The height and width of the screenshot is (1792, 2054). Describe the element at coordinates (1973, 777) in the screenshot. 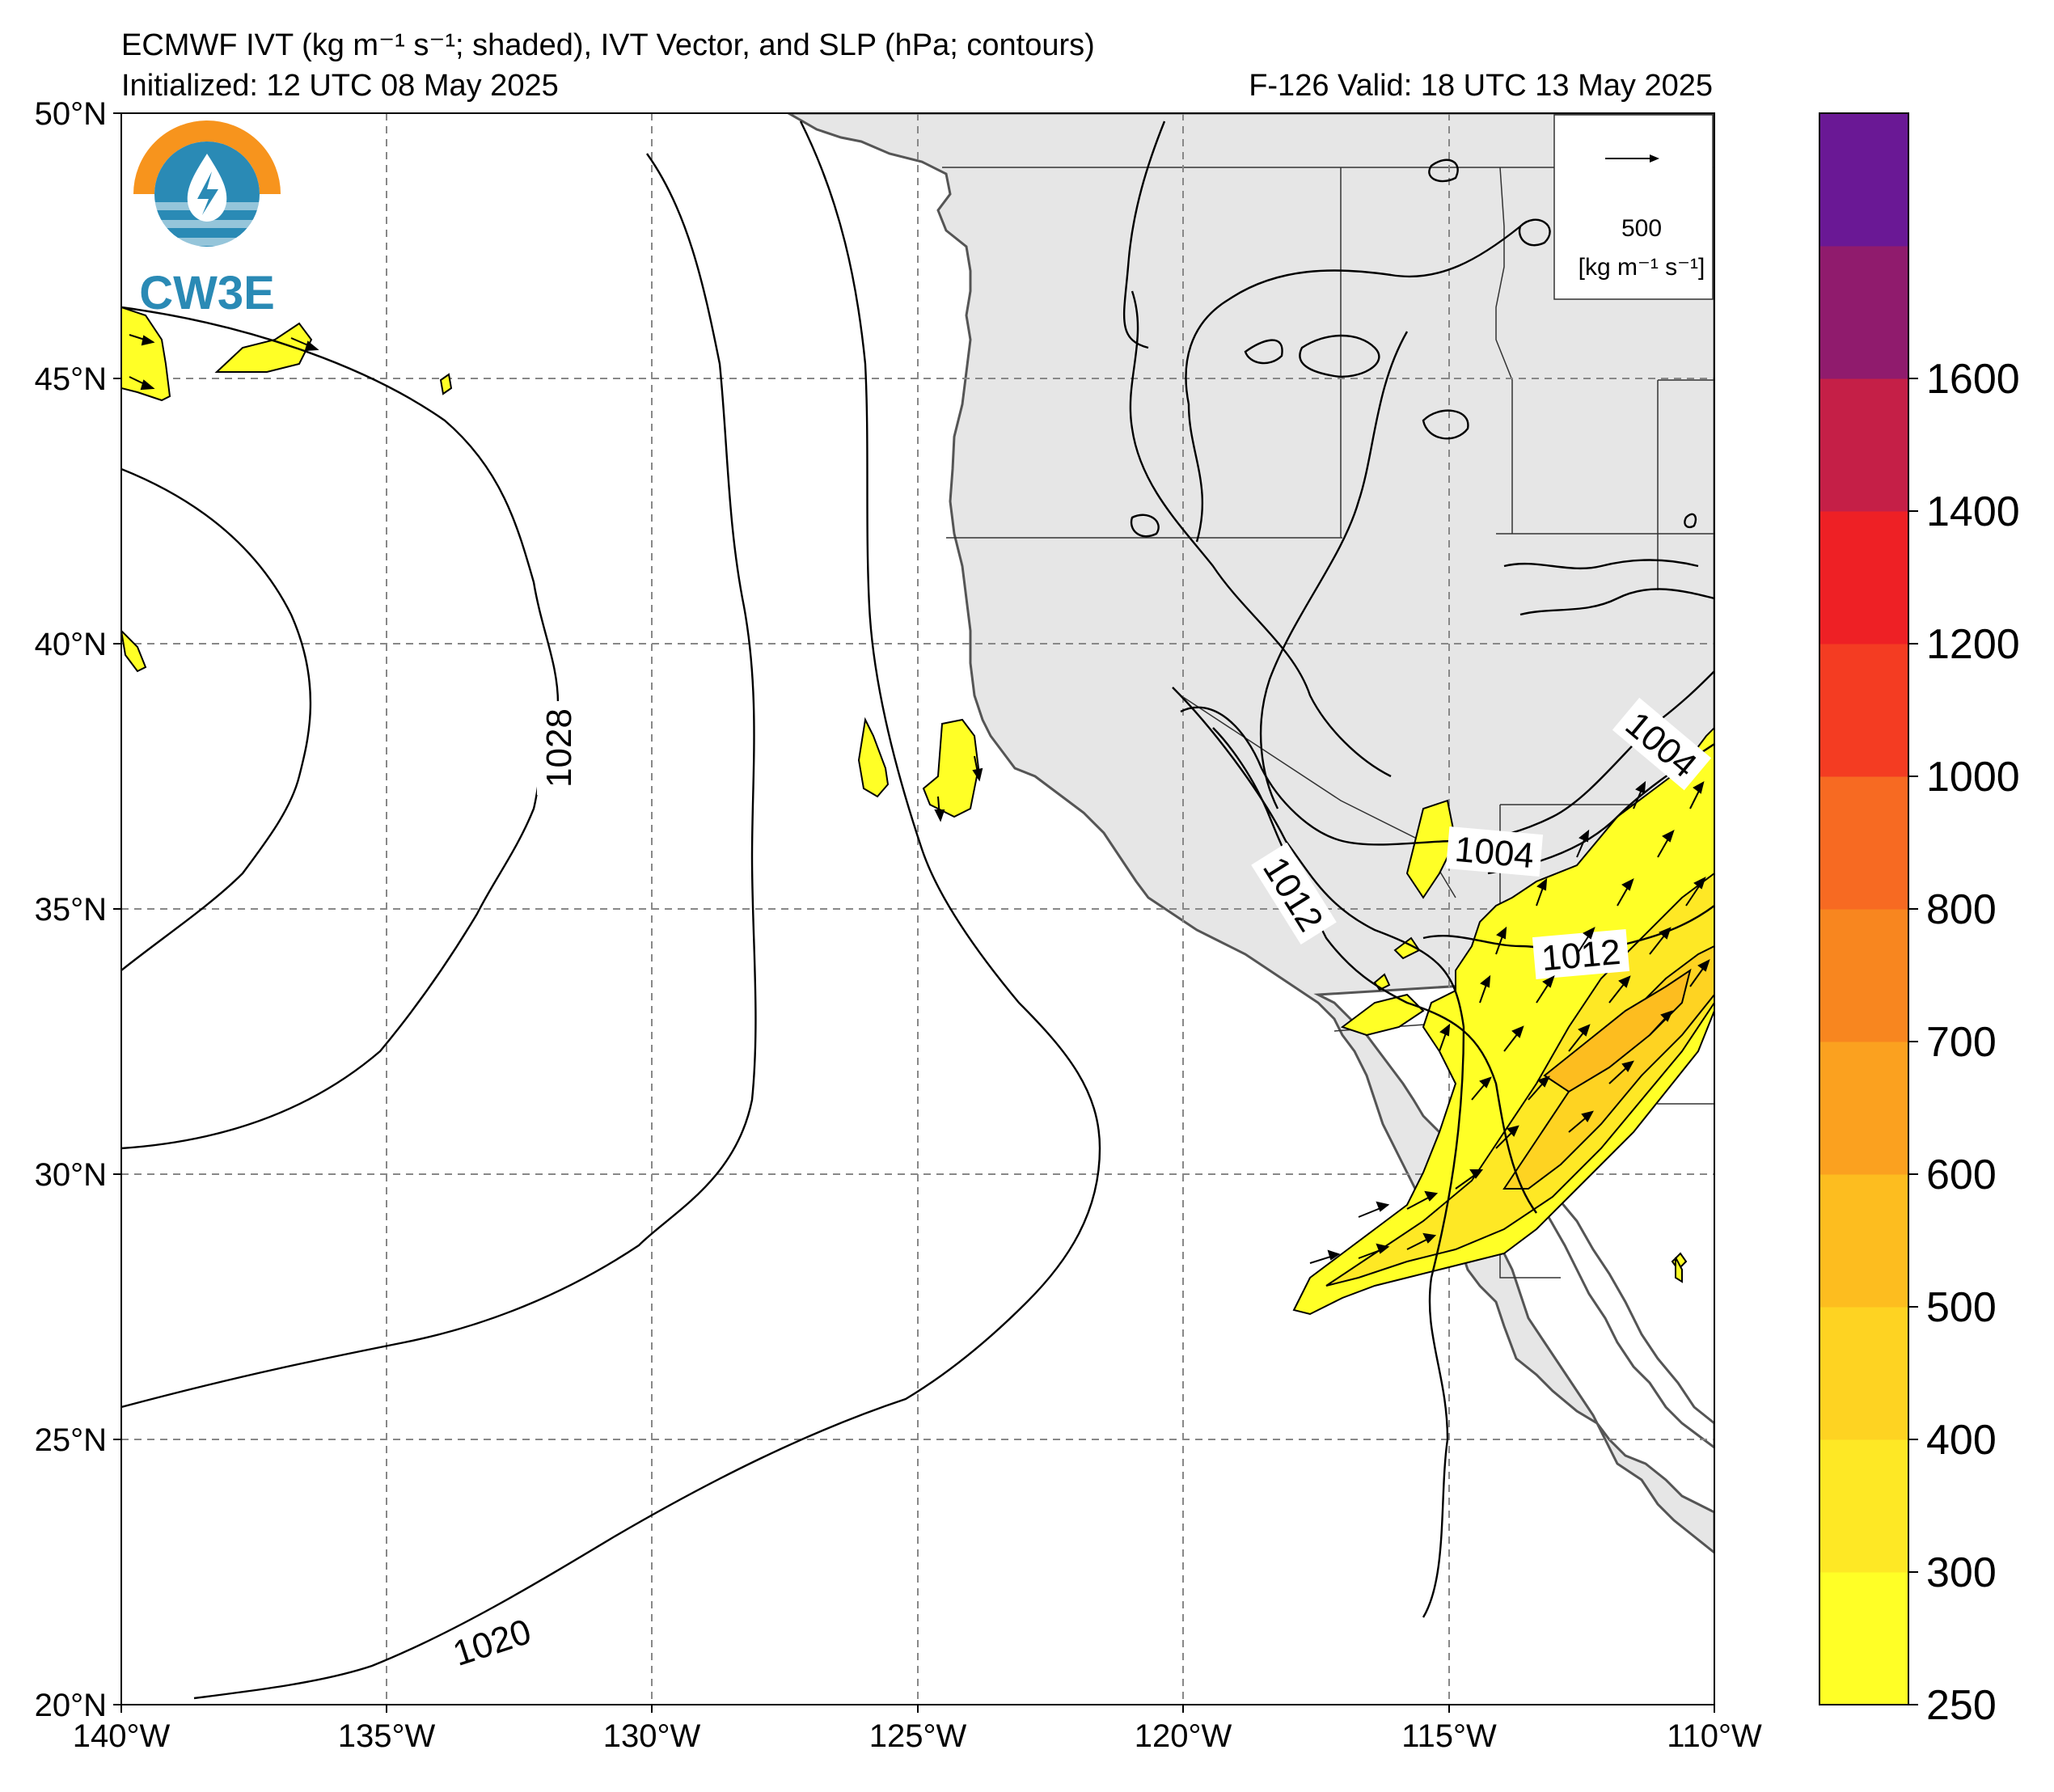

I see `colorbar-label: 1000` at that location.